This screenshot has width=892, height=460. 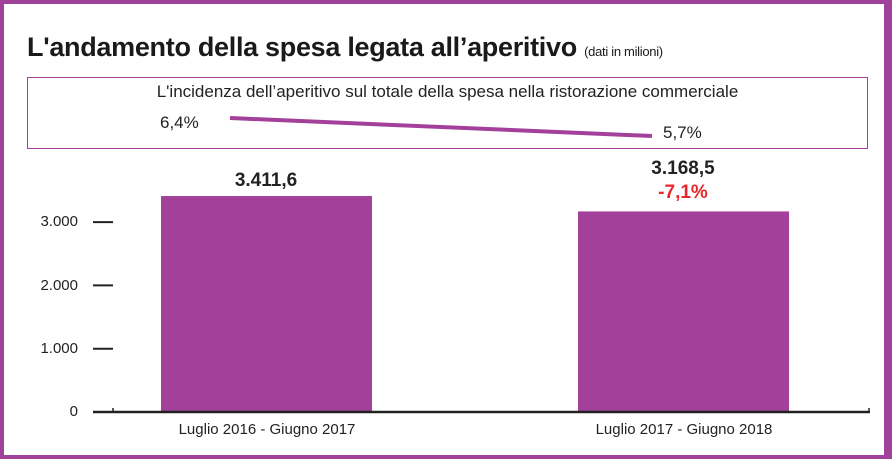 I want to click on inset-label-2: 5,7%, so click(x=682, y=132).